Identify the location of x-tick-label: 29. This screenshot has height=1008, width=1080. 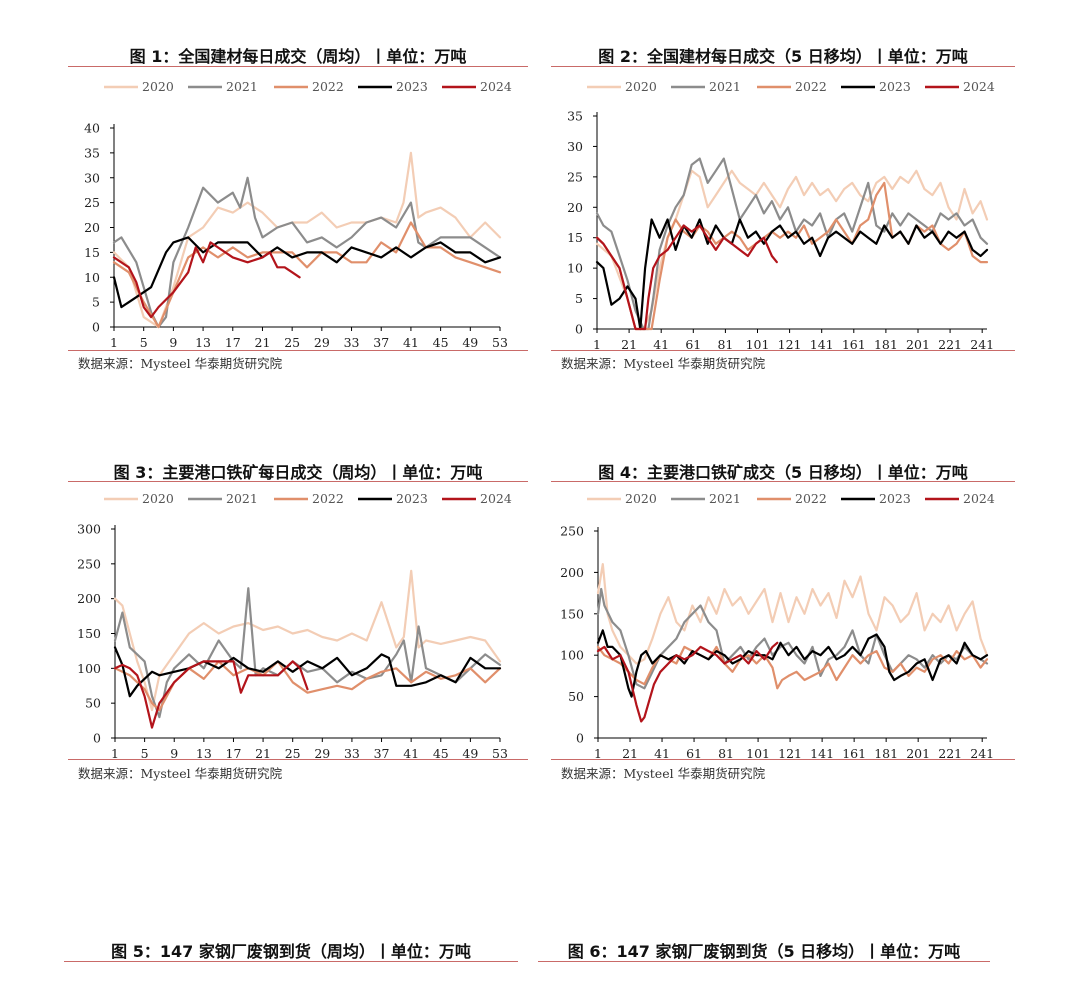
(322, 753).